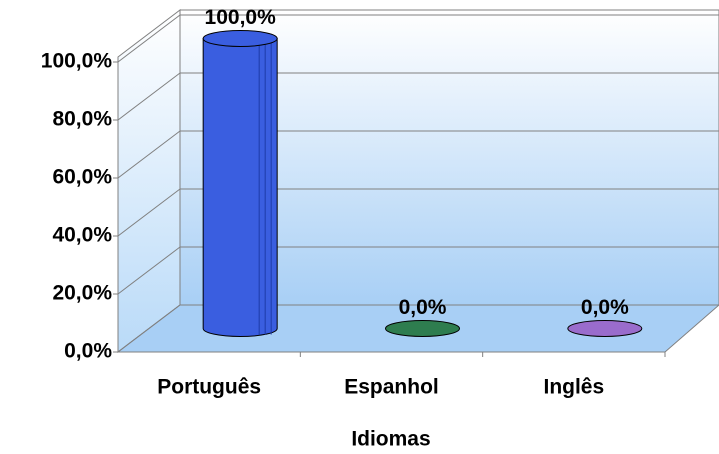 The height and width of the screenshot is (454, 719). What do you see at coordinates (88, 351) in the screenshot?
I see `y-tick-label: 0,0%` at bounding box center [88, 351].